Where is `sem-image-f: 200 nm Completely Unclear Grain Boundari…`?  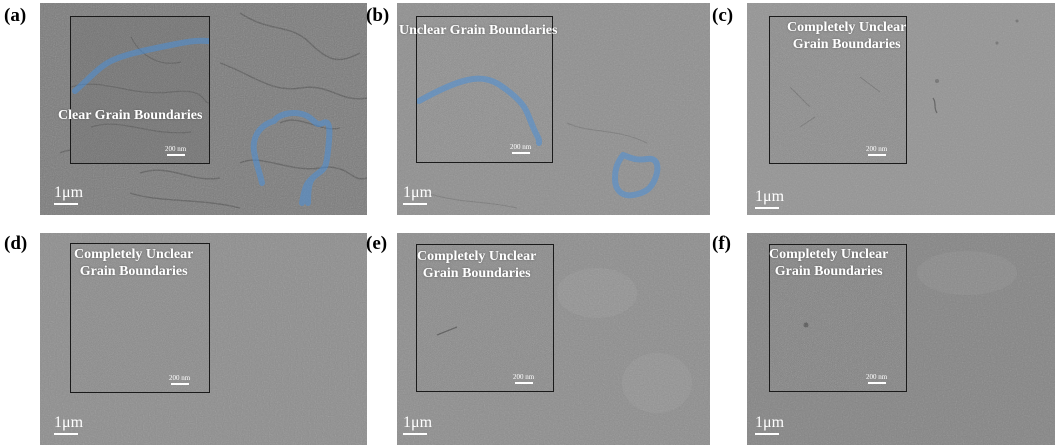
sem-image-f: 200 nm Completely Unclear Grain Boundari… is located at coordinates (901, 339).